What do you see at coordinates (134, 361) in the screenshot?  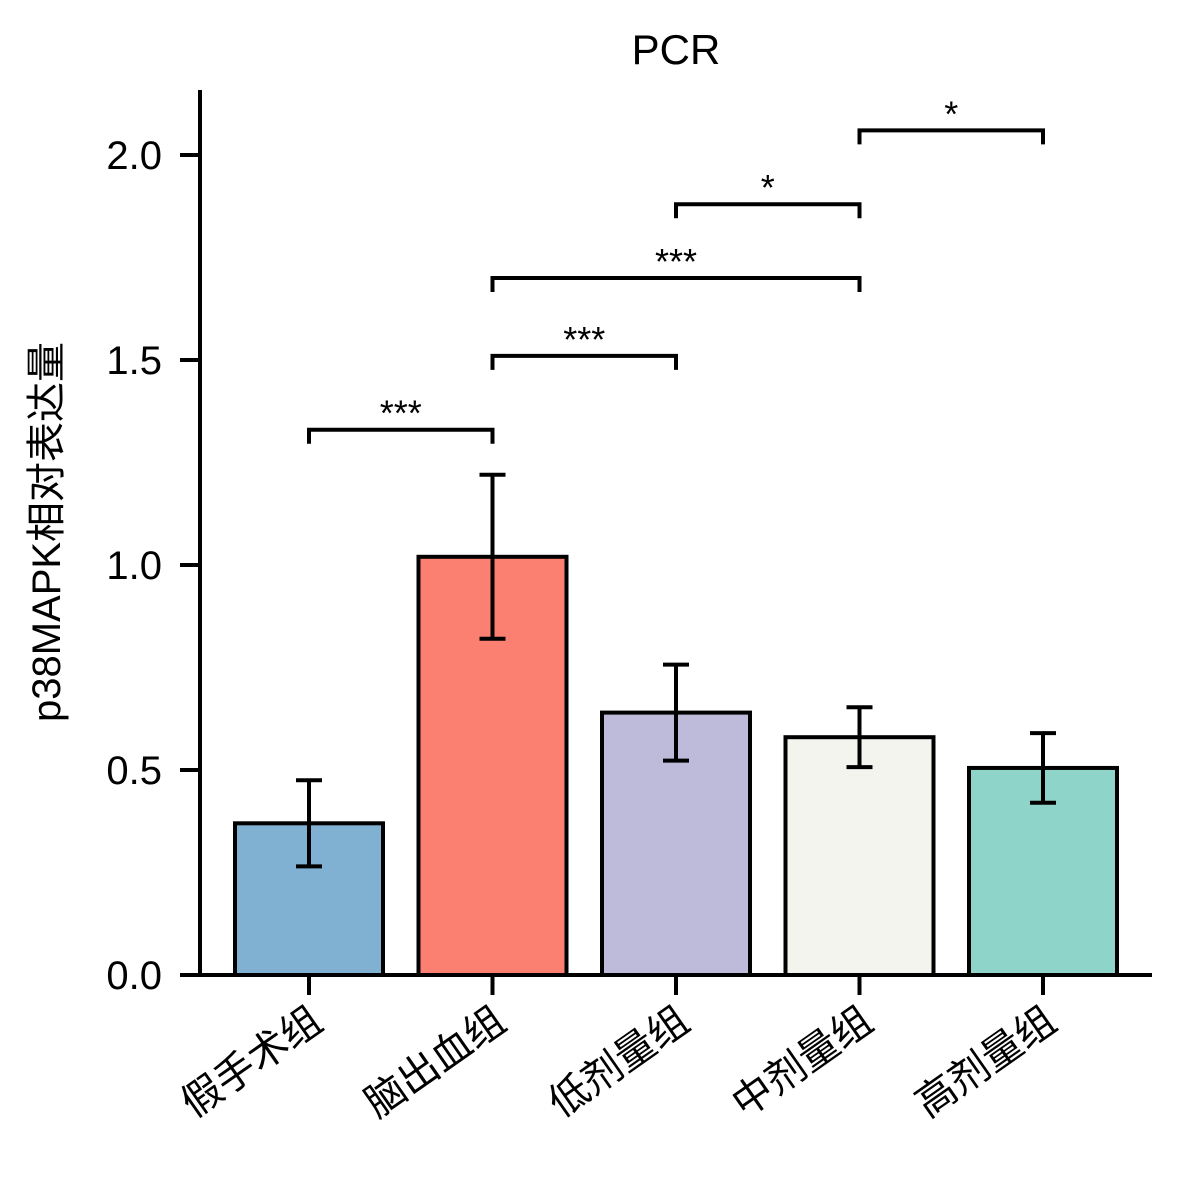 I see `y-tick-label-3: 1.5` at bounding box center [134, 361].